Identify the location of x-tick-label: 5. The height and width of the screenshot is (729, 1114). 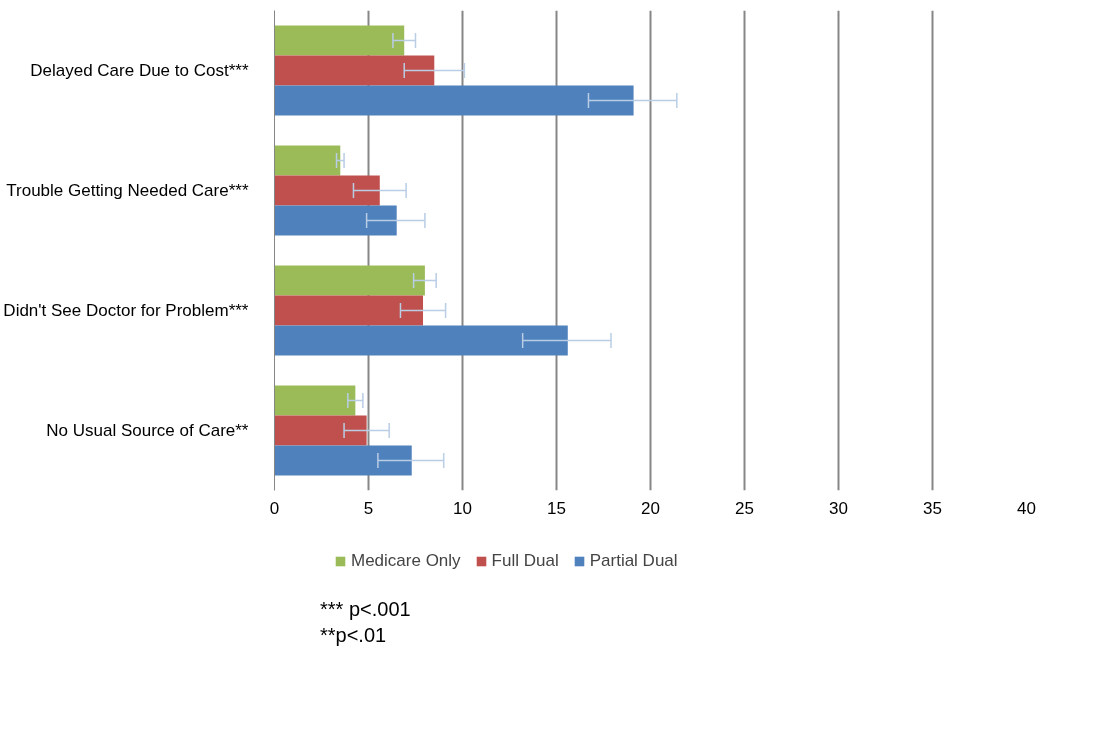
(368, 508).